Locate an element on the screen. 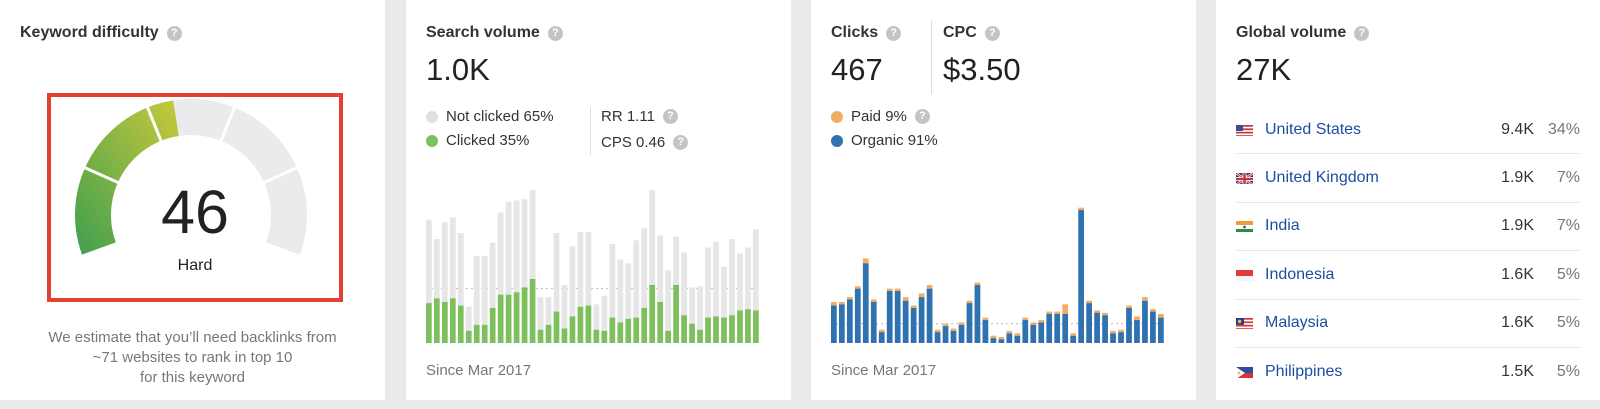 This screenshot has width=1600, height=409. country-link: Malaysia is located at coordinates (1297, 323).